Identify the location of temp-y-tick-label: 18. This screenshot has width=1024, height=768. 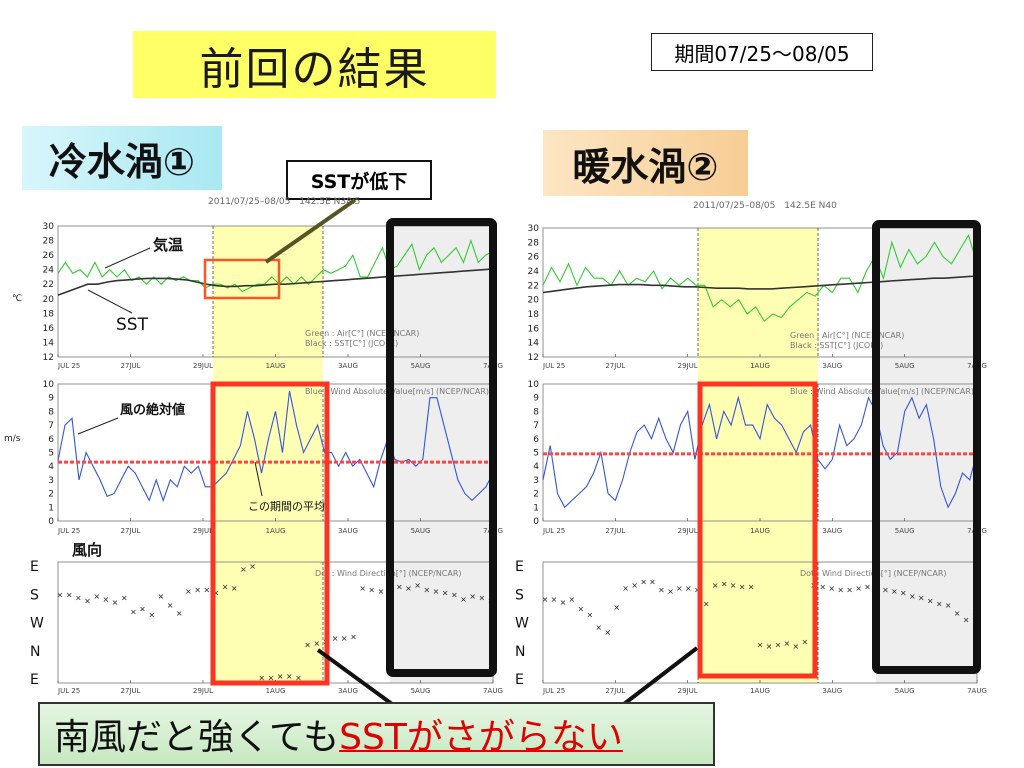
(49, 314).